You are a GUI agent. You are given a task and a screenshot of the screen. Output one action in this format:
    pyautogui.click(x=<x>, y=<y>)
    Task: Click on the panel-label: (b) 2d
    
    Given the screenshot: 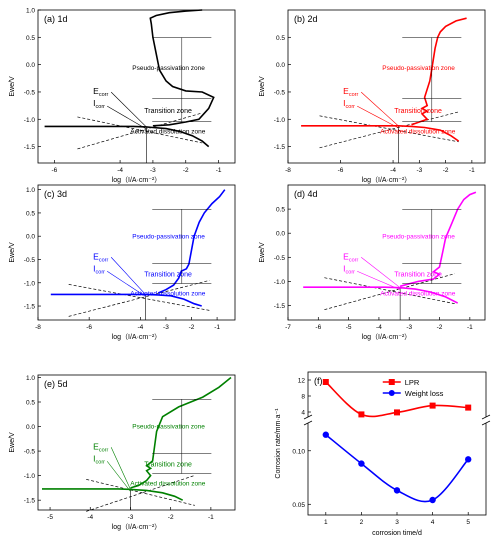 What is the action you would take?
    pyautogui.click(x=306, y=19)
    